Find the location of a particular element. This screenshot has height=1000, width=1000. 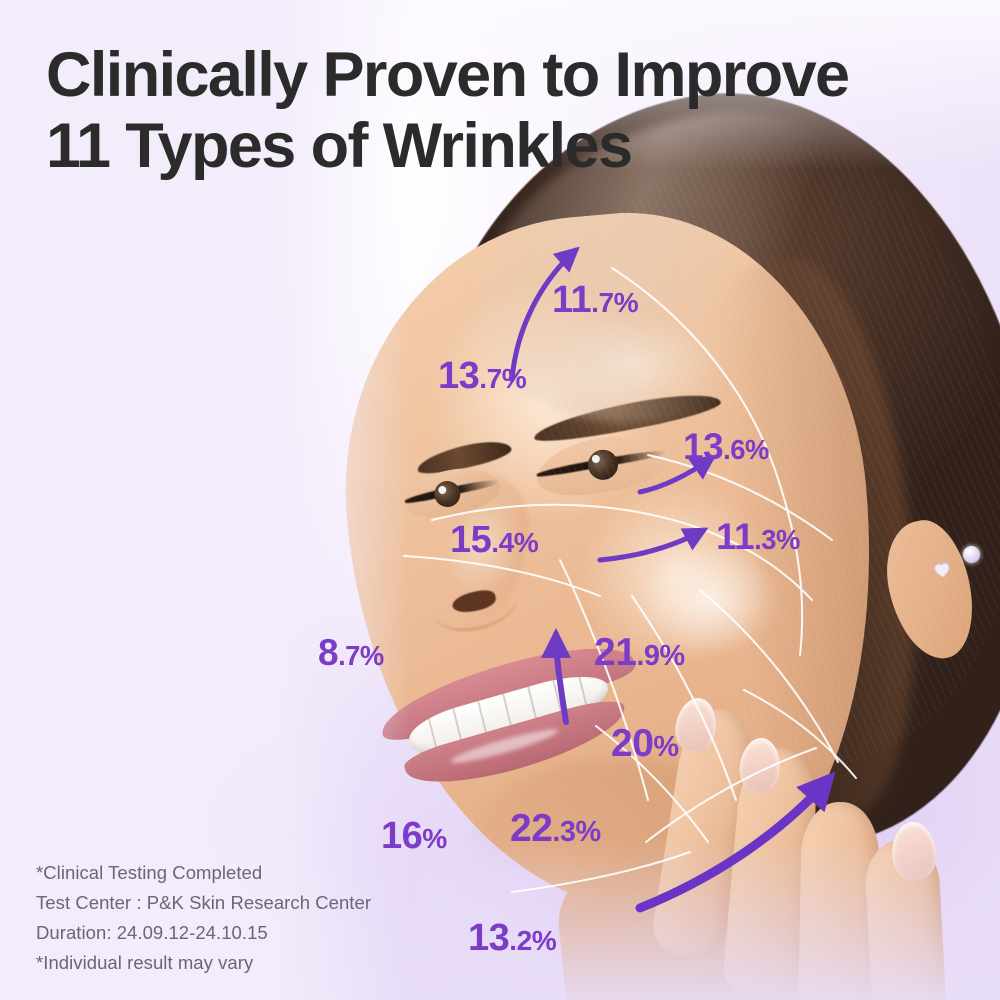

percent-label-marionette: 20% is located at coordinates (645, 743).